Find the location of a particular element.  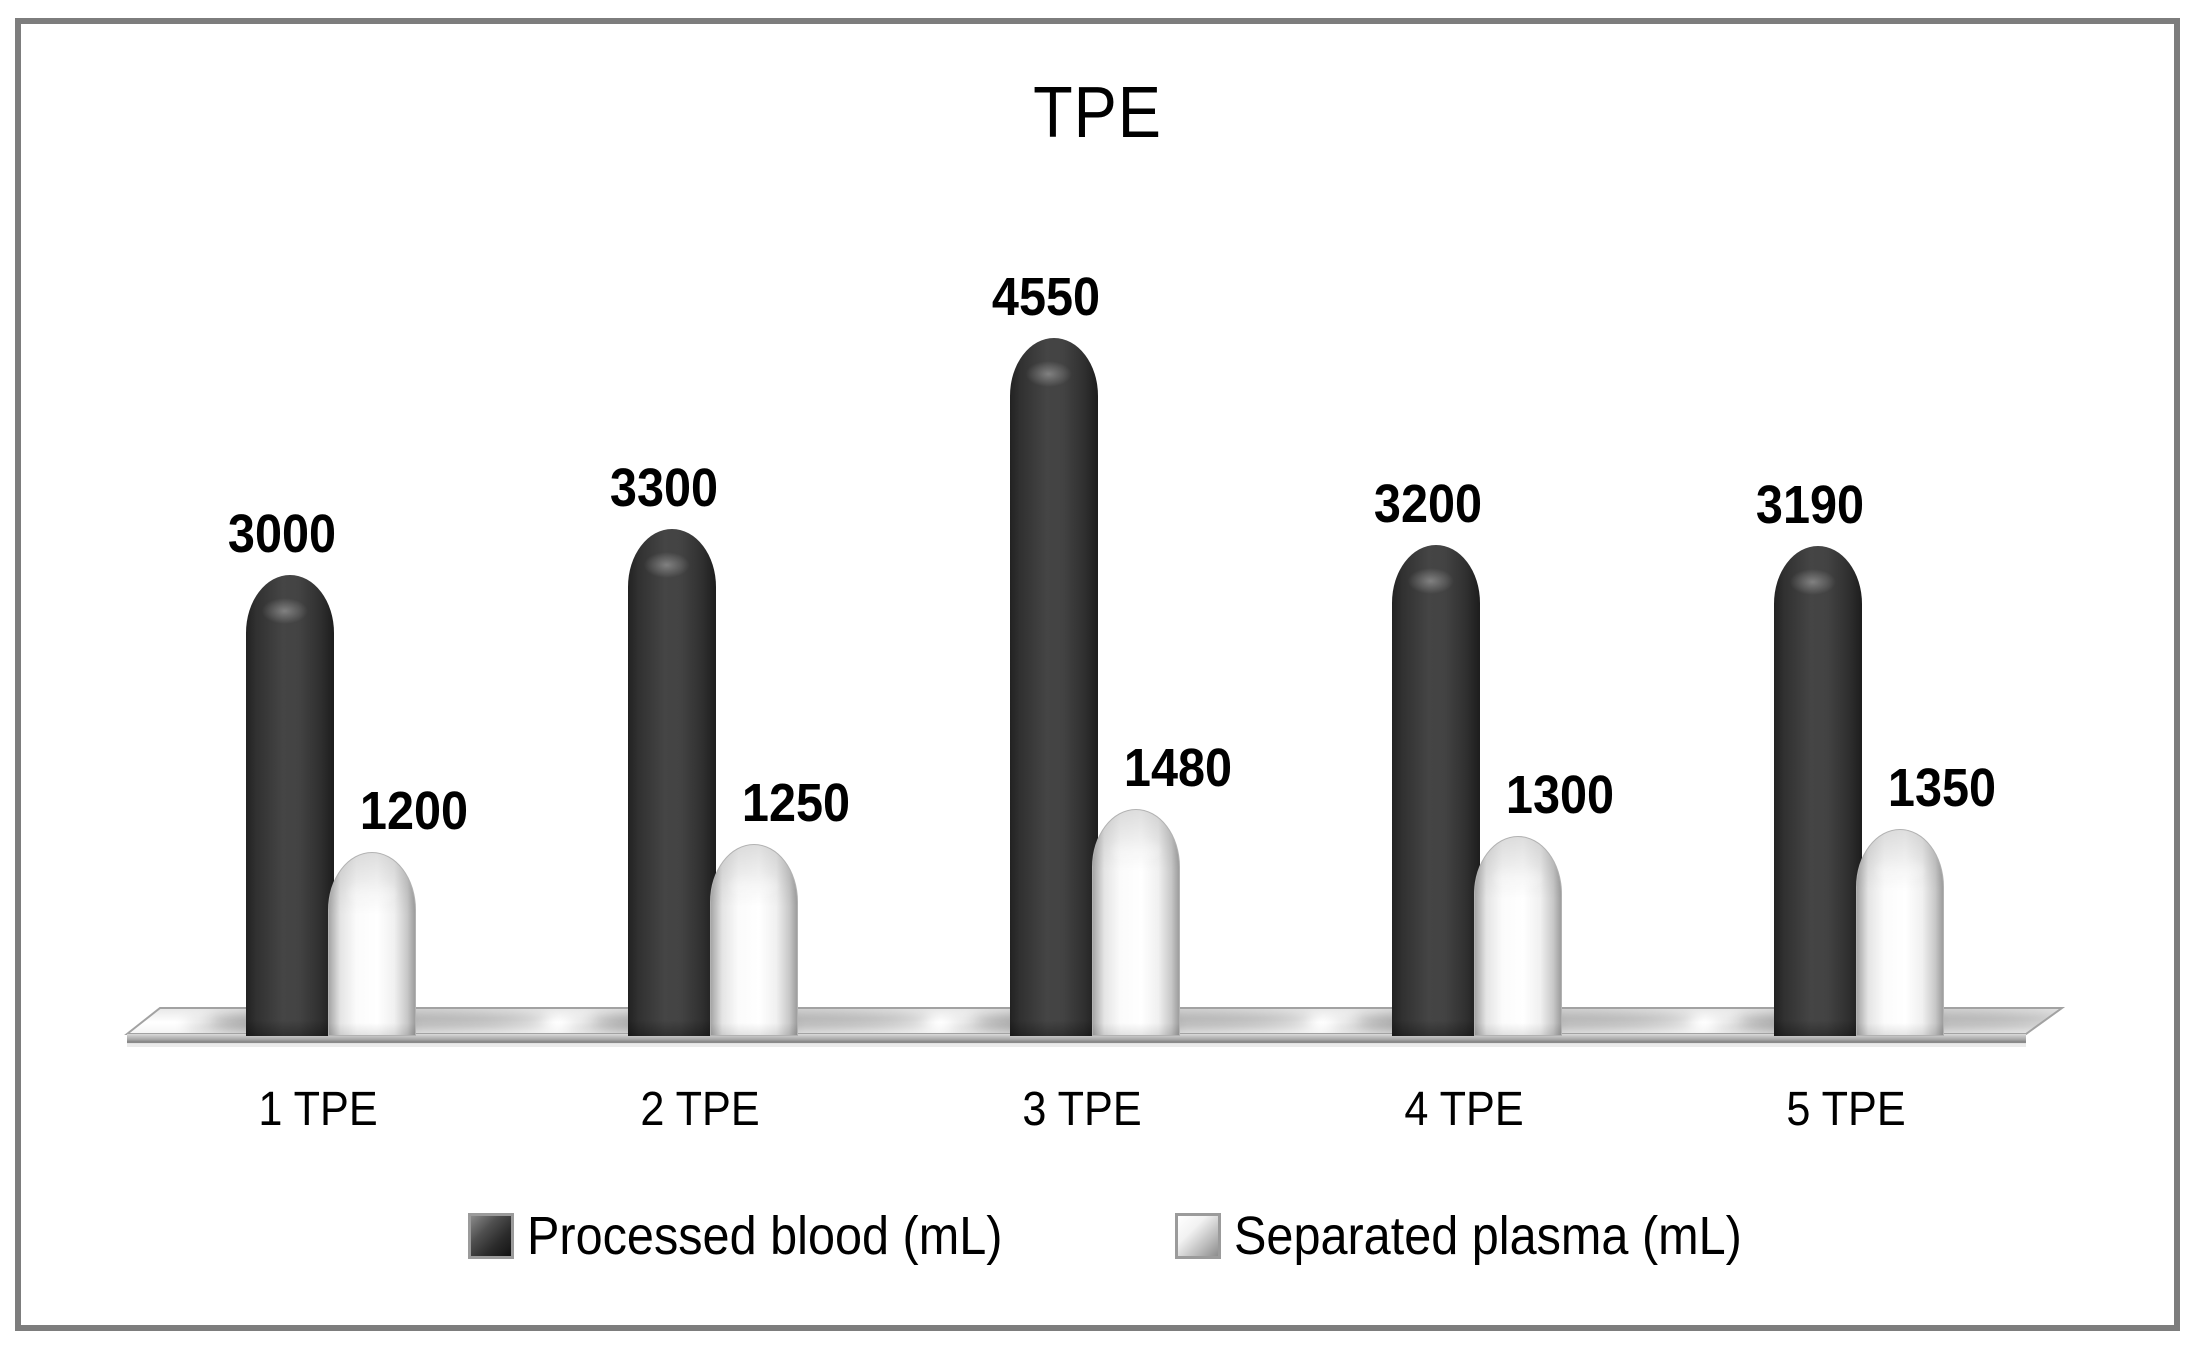

value-label-separated-plasma-ml-5-tpe: 1350 is located at coordinates (1942, 788).